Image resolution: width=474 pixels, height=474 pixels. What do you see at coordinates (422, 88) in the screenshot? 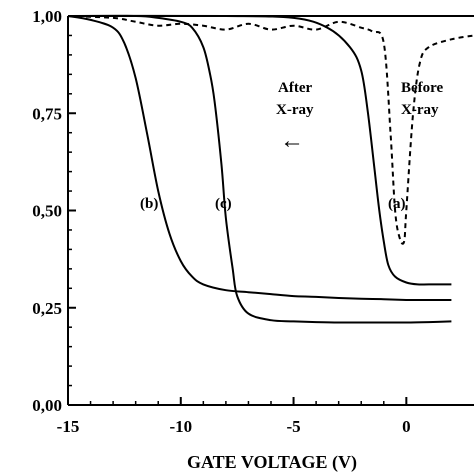
I see `annotation-before-line1: Before` at bounding box center [422, 88].